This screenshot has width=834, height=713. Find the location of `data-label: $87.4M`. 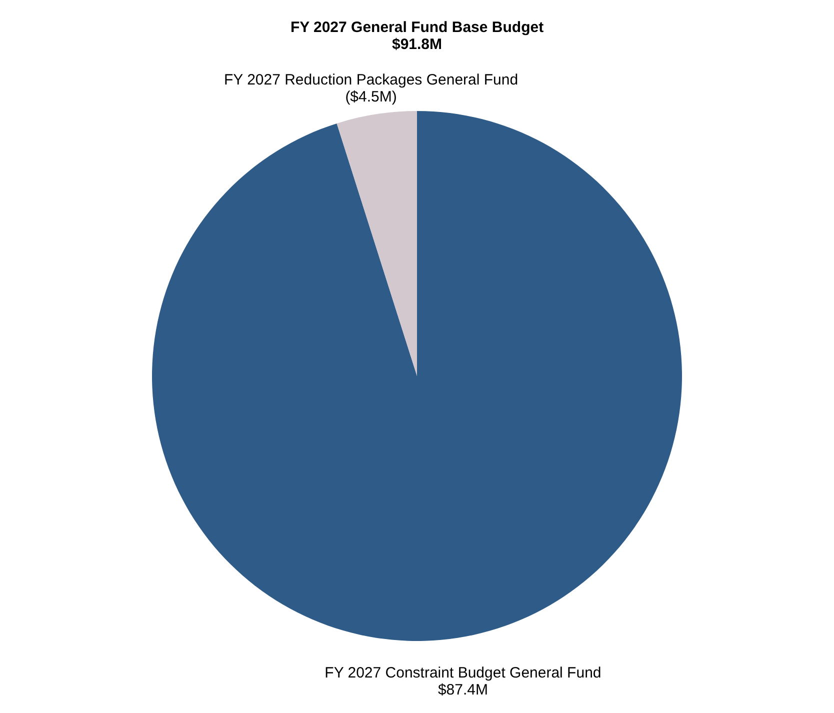

data-label: $87.4M is located at coordinates (463, 689).